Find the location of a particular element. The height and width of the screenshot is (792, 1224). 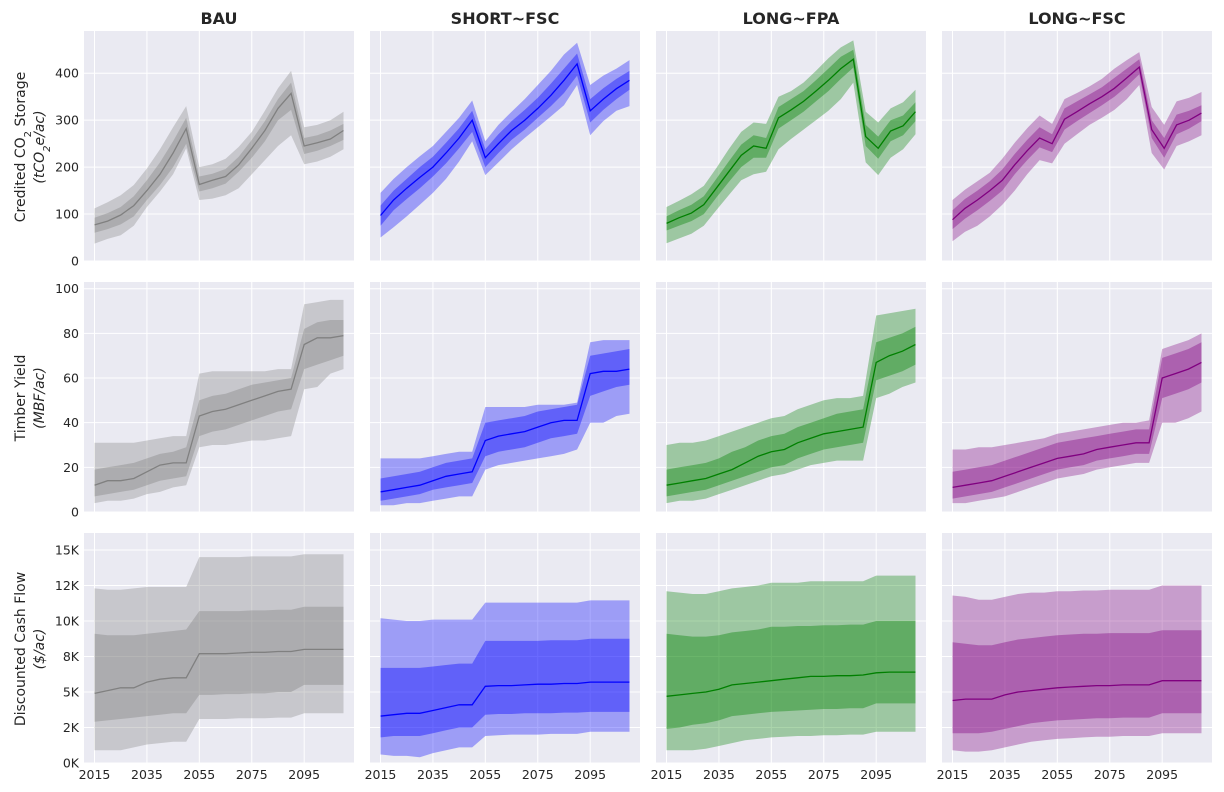

y-tick-label: 2K is located at coordinates (71, 727).